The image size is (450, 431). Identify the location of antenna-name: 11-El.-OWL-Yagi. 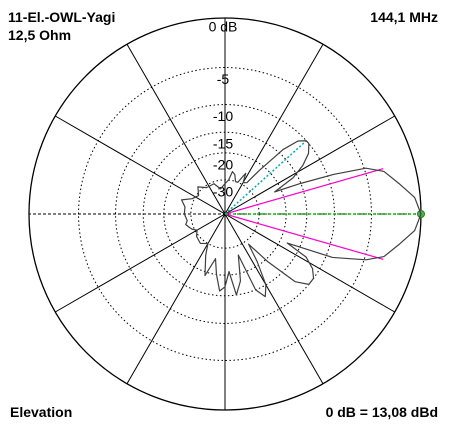
(62, 17).